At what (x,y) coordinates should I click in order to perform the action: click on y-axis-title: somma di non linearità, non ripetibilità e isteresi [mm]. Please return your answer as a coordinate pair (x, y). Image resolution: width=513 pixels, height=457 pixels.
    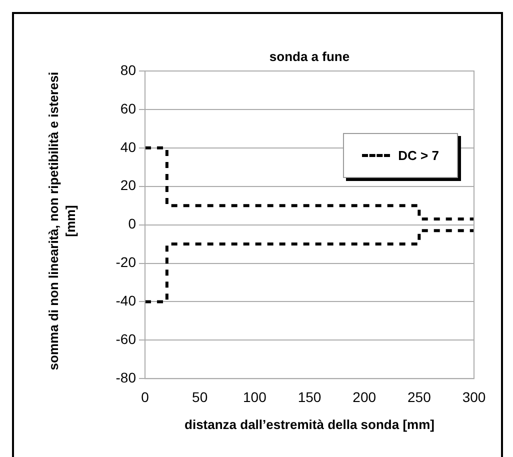
    Looking at the image, I should click on (62, 221).